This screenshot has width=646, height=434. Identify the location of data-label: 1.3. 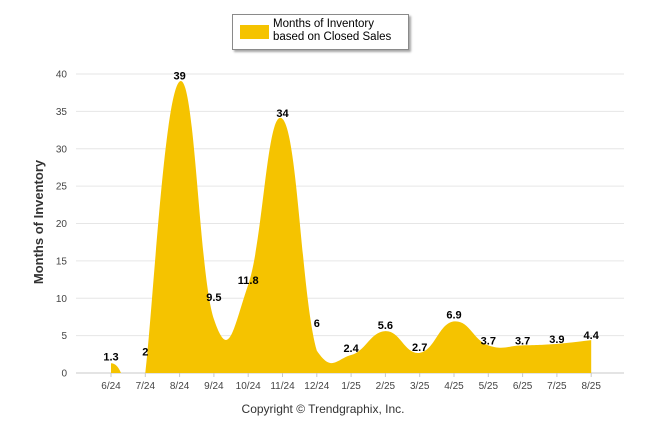
(110, 357).